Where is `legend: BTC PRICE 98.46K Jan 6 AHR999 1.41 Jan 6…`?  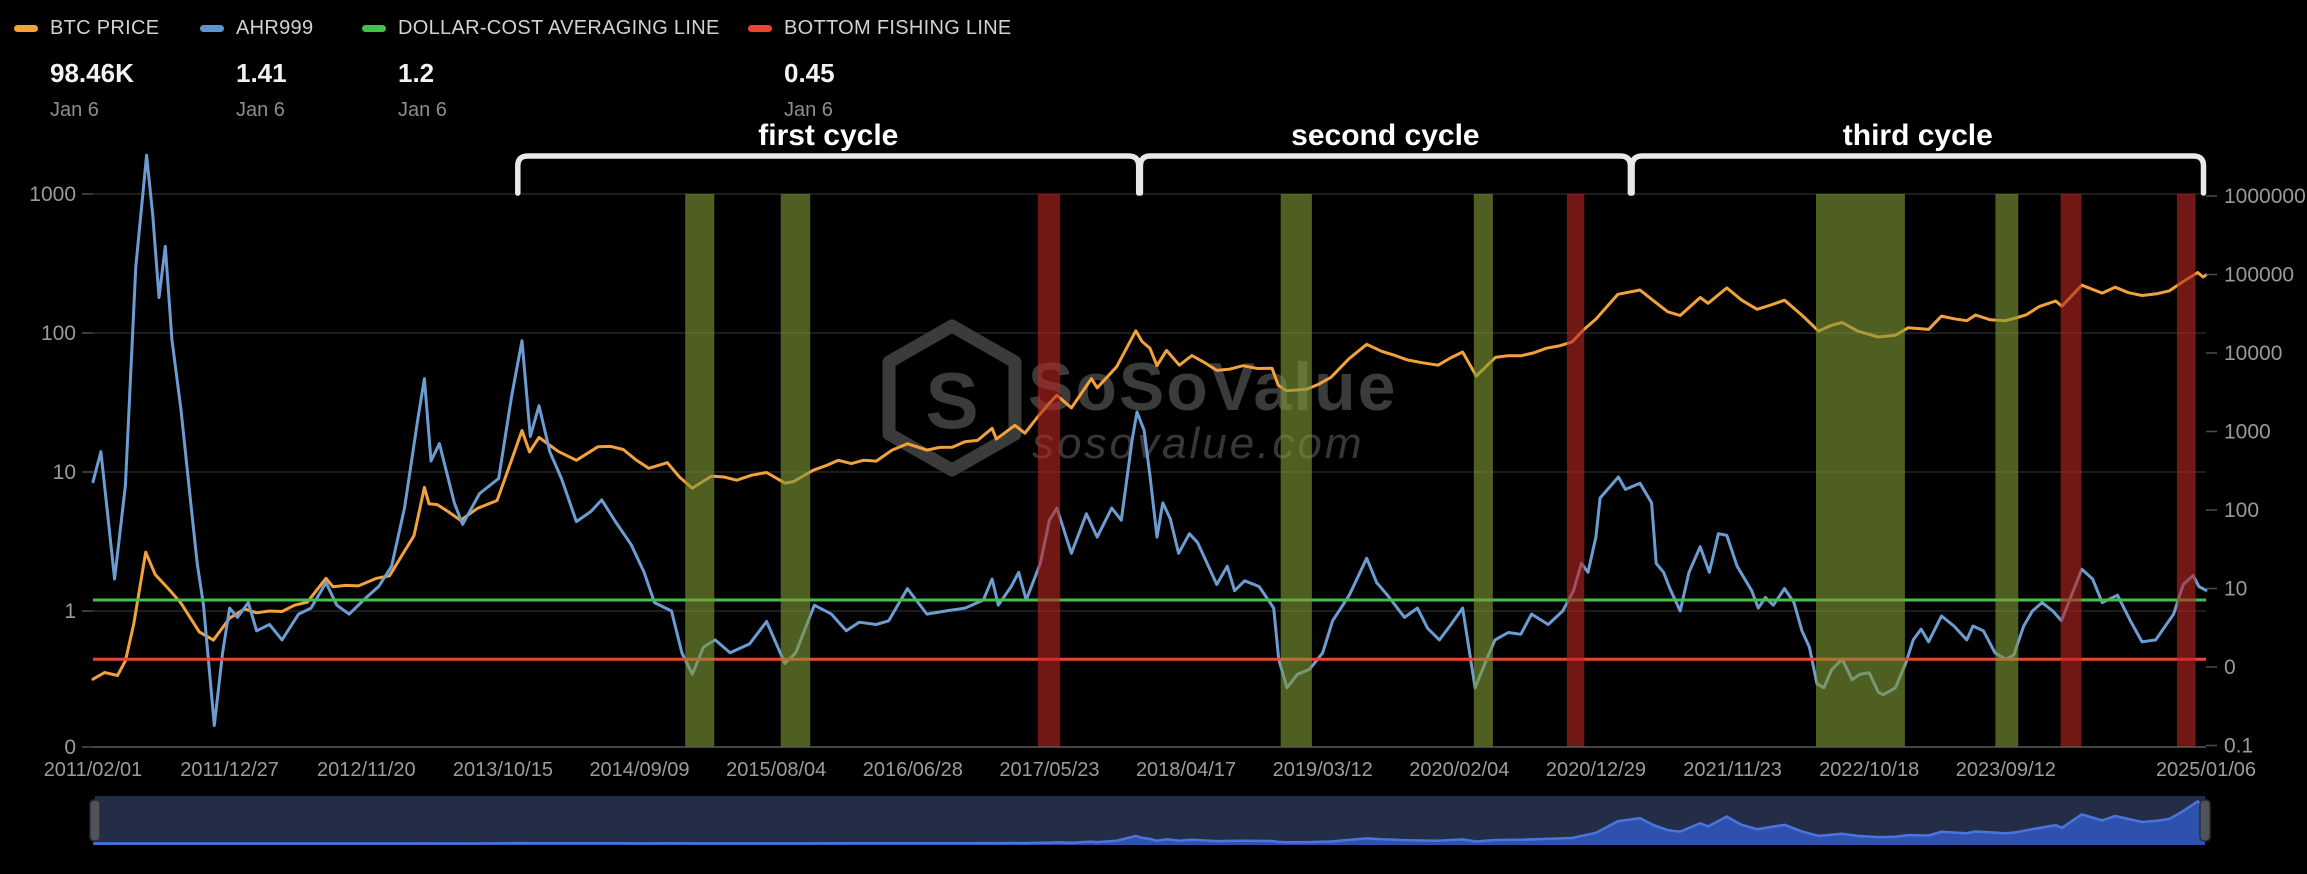 legend: BTC PRICE 98.46K Jan 6 AHR999 1.41 Jan 6… is located at coordinates (1153, 65).